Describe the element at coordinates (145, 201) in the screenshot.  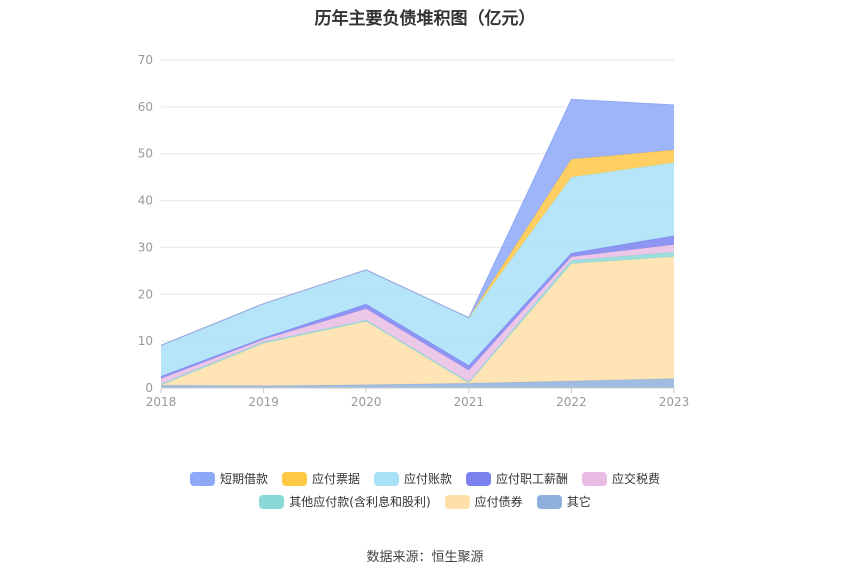
I see `y-tick-label: 40` at that location.